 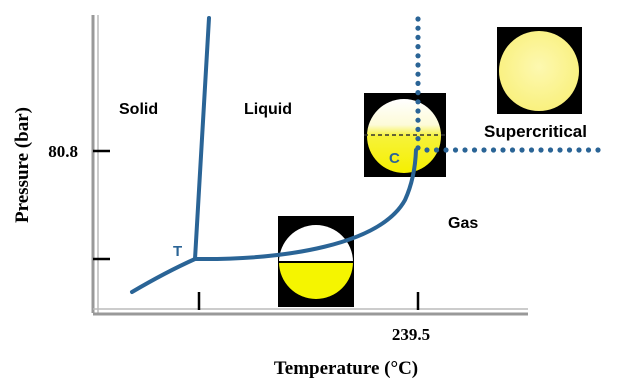 What do you see at coordinates (138, 109) in the screenshot?
I see `region-solid: Solid` at bounding box center [138, 109].